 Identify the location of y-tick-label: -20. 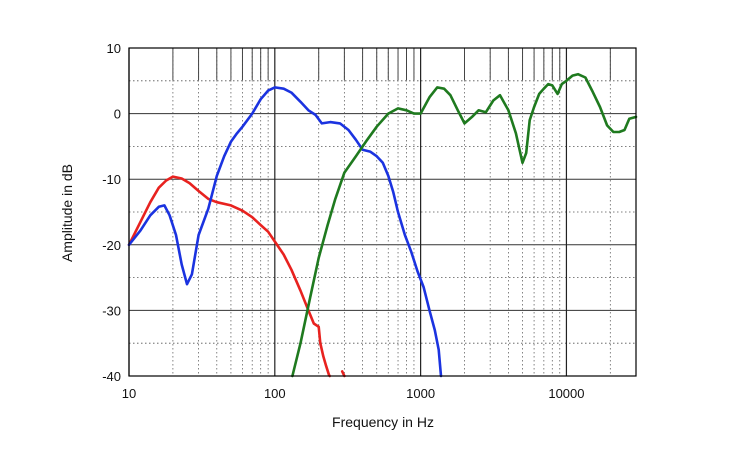
(111, 245).